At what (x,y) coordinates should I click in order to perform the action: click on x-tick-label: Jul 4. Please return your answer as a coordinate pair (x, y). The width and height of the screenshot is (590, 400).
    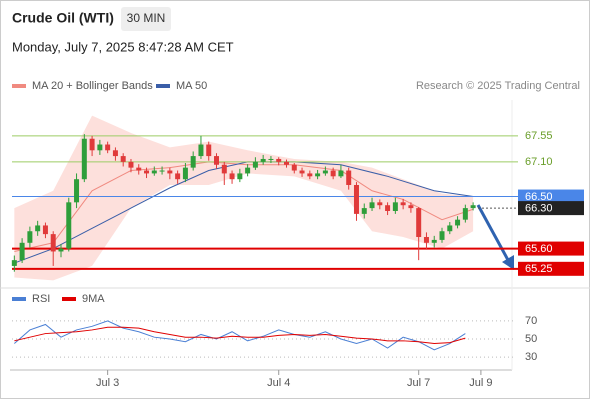
    Looking at the image, I should click on (278, 383).